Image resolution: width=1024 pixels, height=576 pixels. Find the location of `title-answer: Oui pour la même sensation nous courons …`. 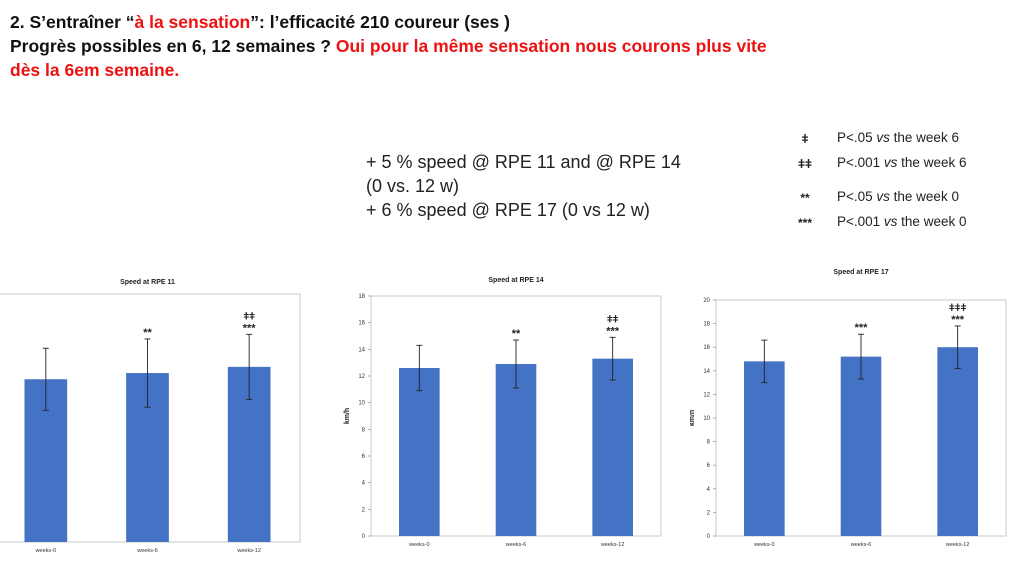

title-answer: Oui pour la même sensation nous courons … is located at coordinates (388, 58).